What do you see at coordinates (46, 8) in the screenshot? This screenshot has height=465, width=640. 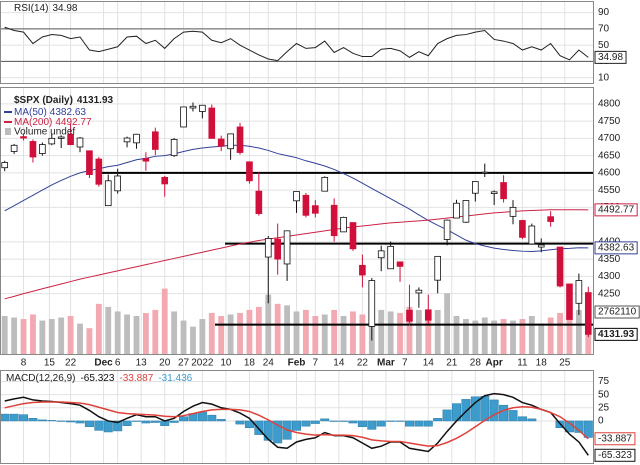 I see `panel-title: RSI(14) 34.98` at bounding box center [46, 8].